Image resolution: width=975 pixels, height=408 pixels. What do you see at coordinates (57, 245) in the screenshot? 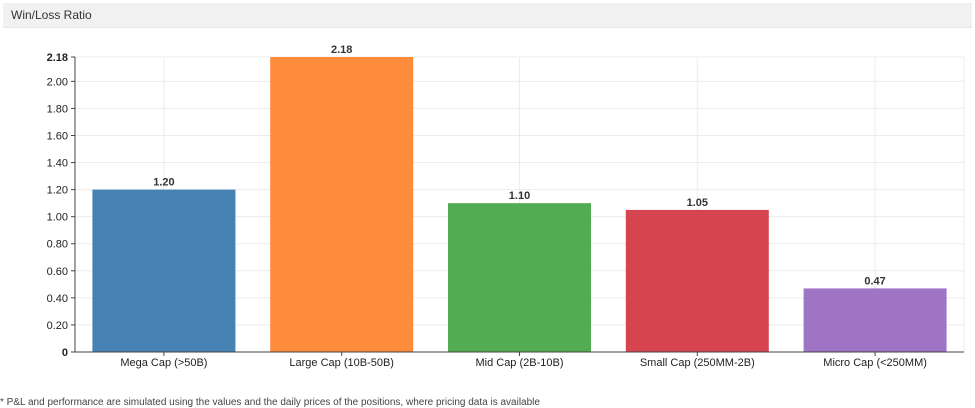
I see `y-tick-label: 0.80` at bounding box center [57, 245].